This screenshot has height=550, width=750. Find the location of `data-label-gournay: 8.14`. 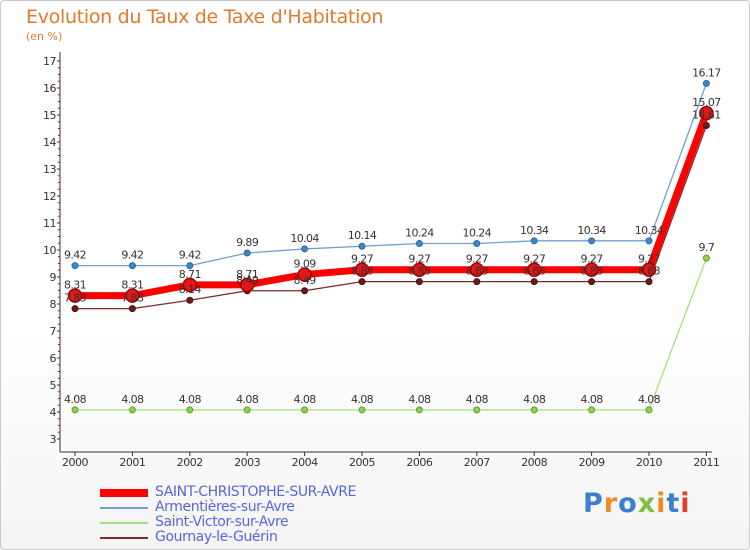

data-label-gournay: 8.14 is located at coordinates (190, 289).